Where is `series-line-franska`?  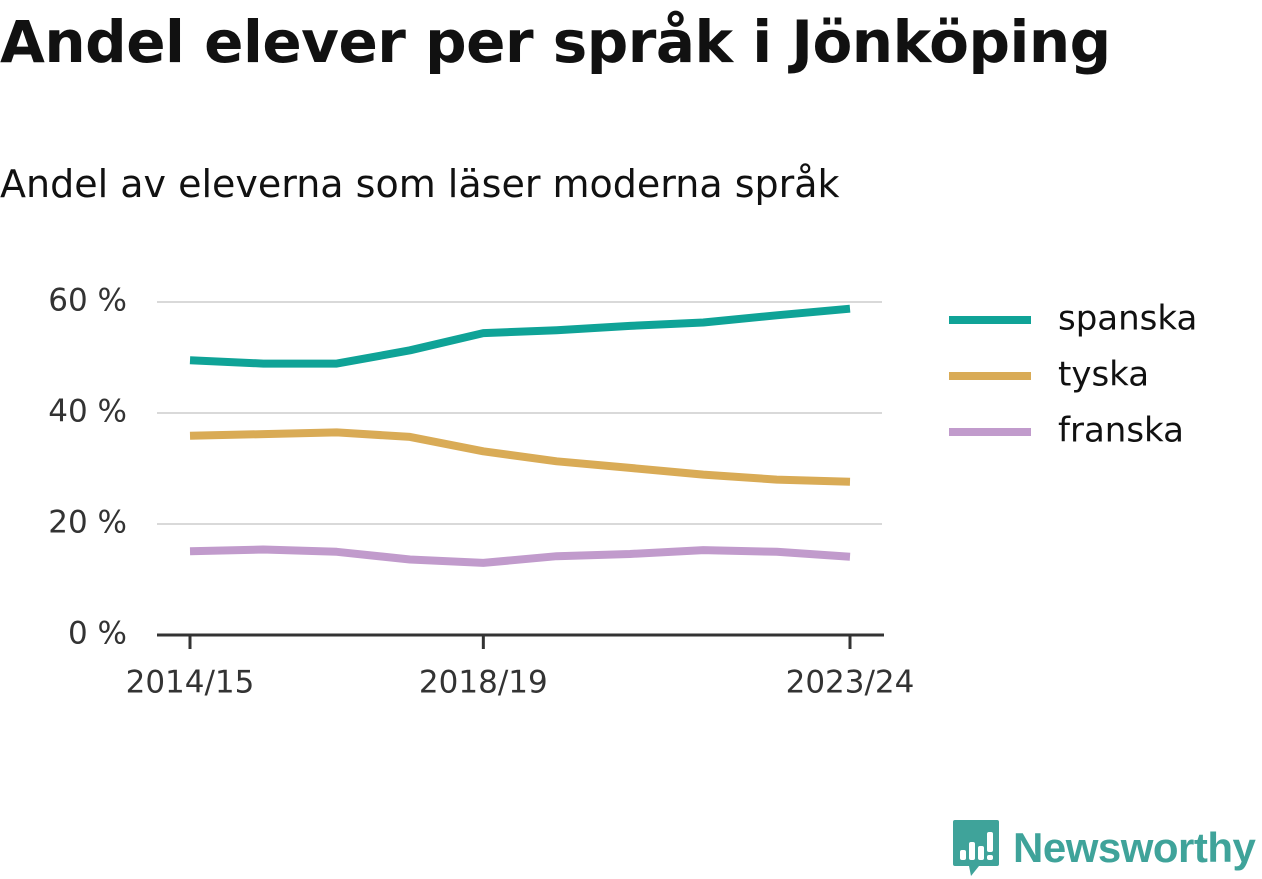 series-line-franska is located at coordinates (520, 556).